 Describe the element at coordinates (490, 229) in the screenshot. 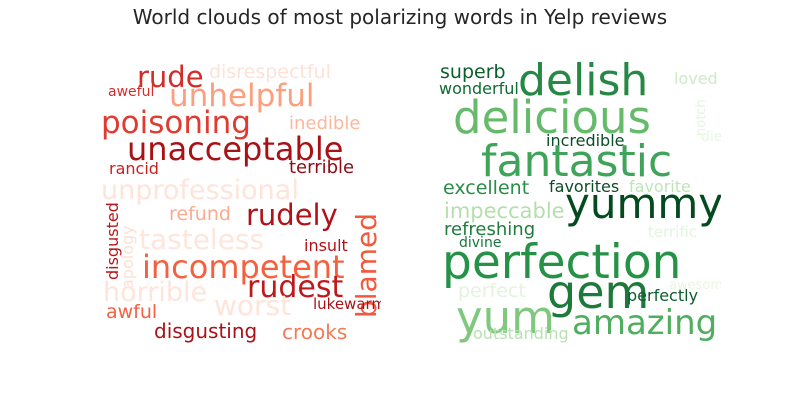

I see `word-refreshing: refreshing` at that location.